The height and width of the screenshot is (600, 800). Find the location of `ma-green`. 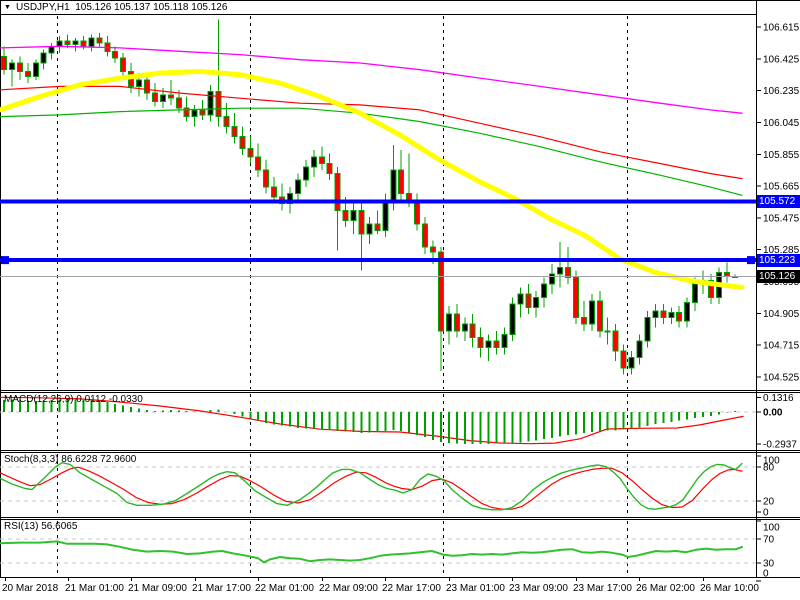

ma-green is located at coordinates (371, 151).